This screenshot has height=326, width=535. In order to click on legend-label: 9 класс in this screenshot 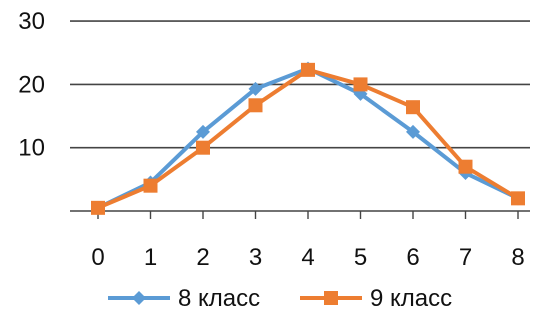, I will do `click(411, 298)`.